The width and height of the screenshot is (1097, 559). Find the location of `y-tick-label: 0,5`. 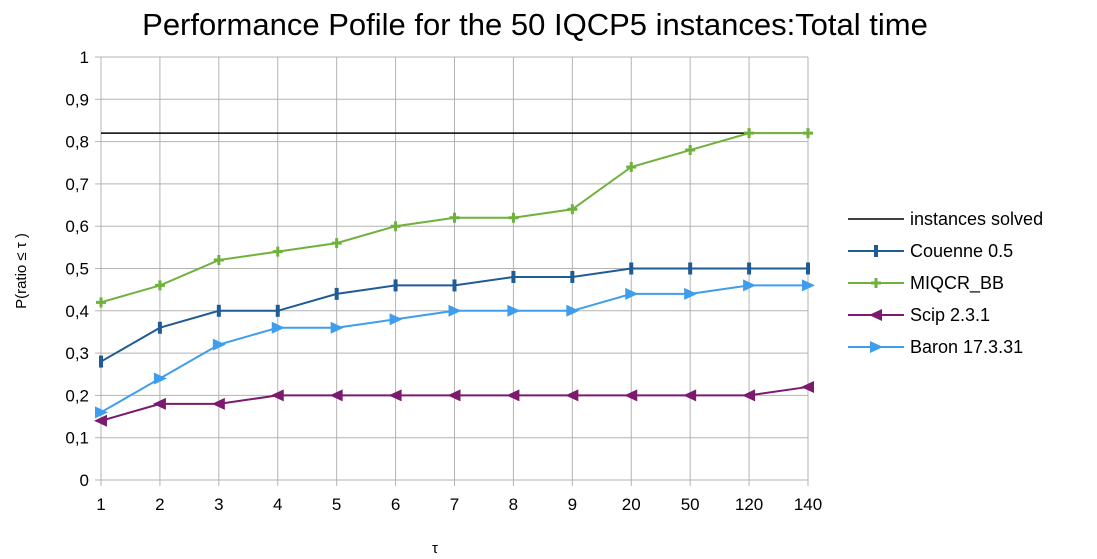

y-tick-label: 0,5 is located at coordinates (77, 269).